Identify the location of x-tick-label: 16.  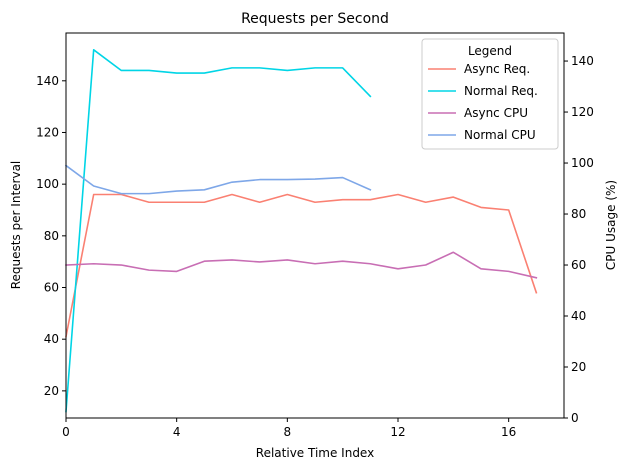
(508, 432).